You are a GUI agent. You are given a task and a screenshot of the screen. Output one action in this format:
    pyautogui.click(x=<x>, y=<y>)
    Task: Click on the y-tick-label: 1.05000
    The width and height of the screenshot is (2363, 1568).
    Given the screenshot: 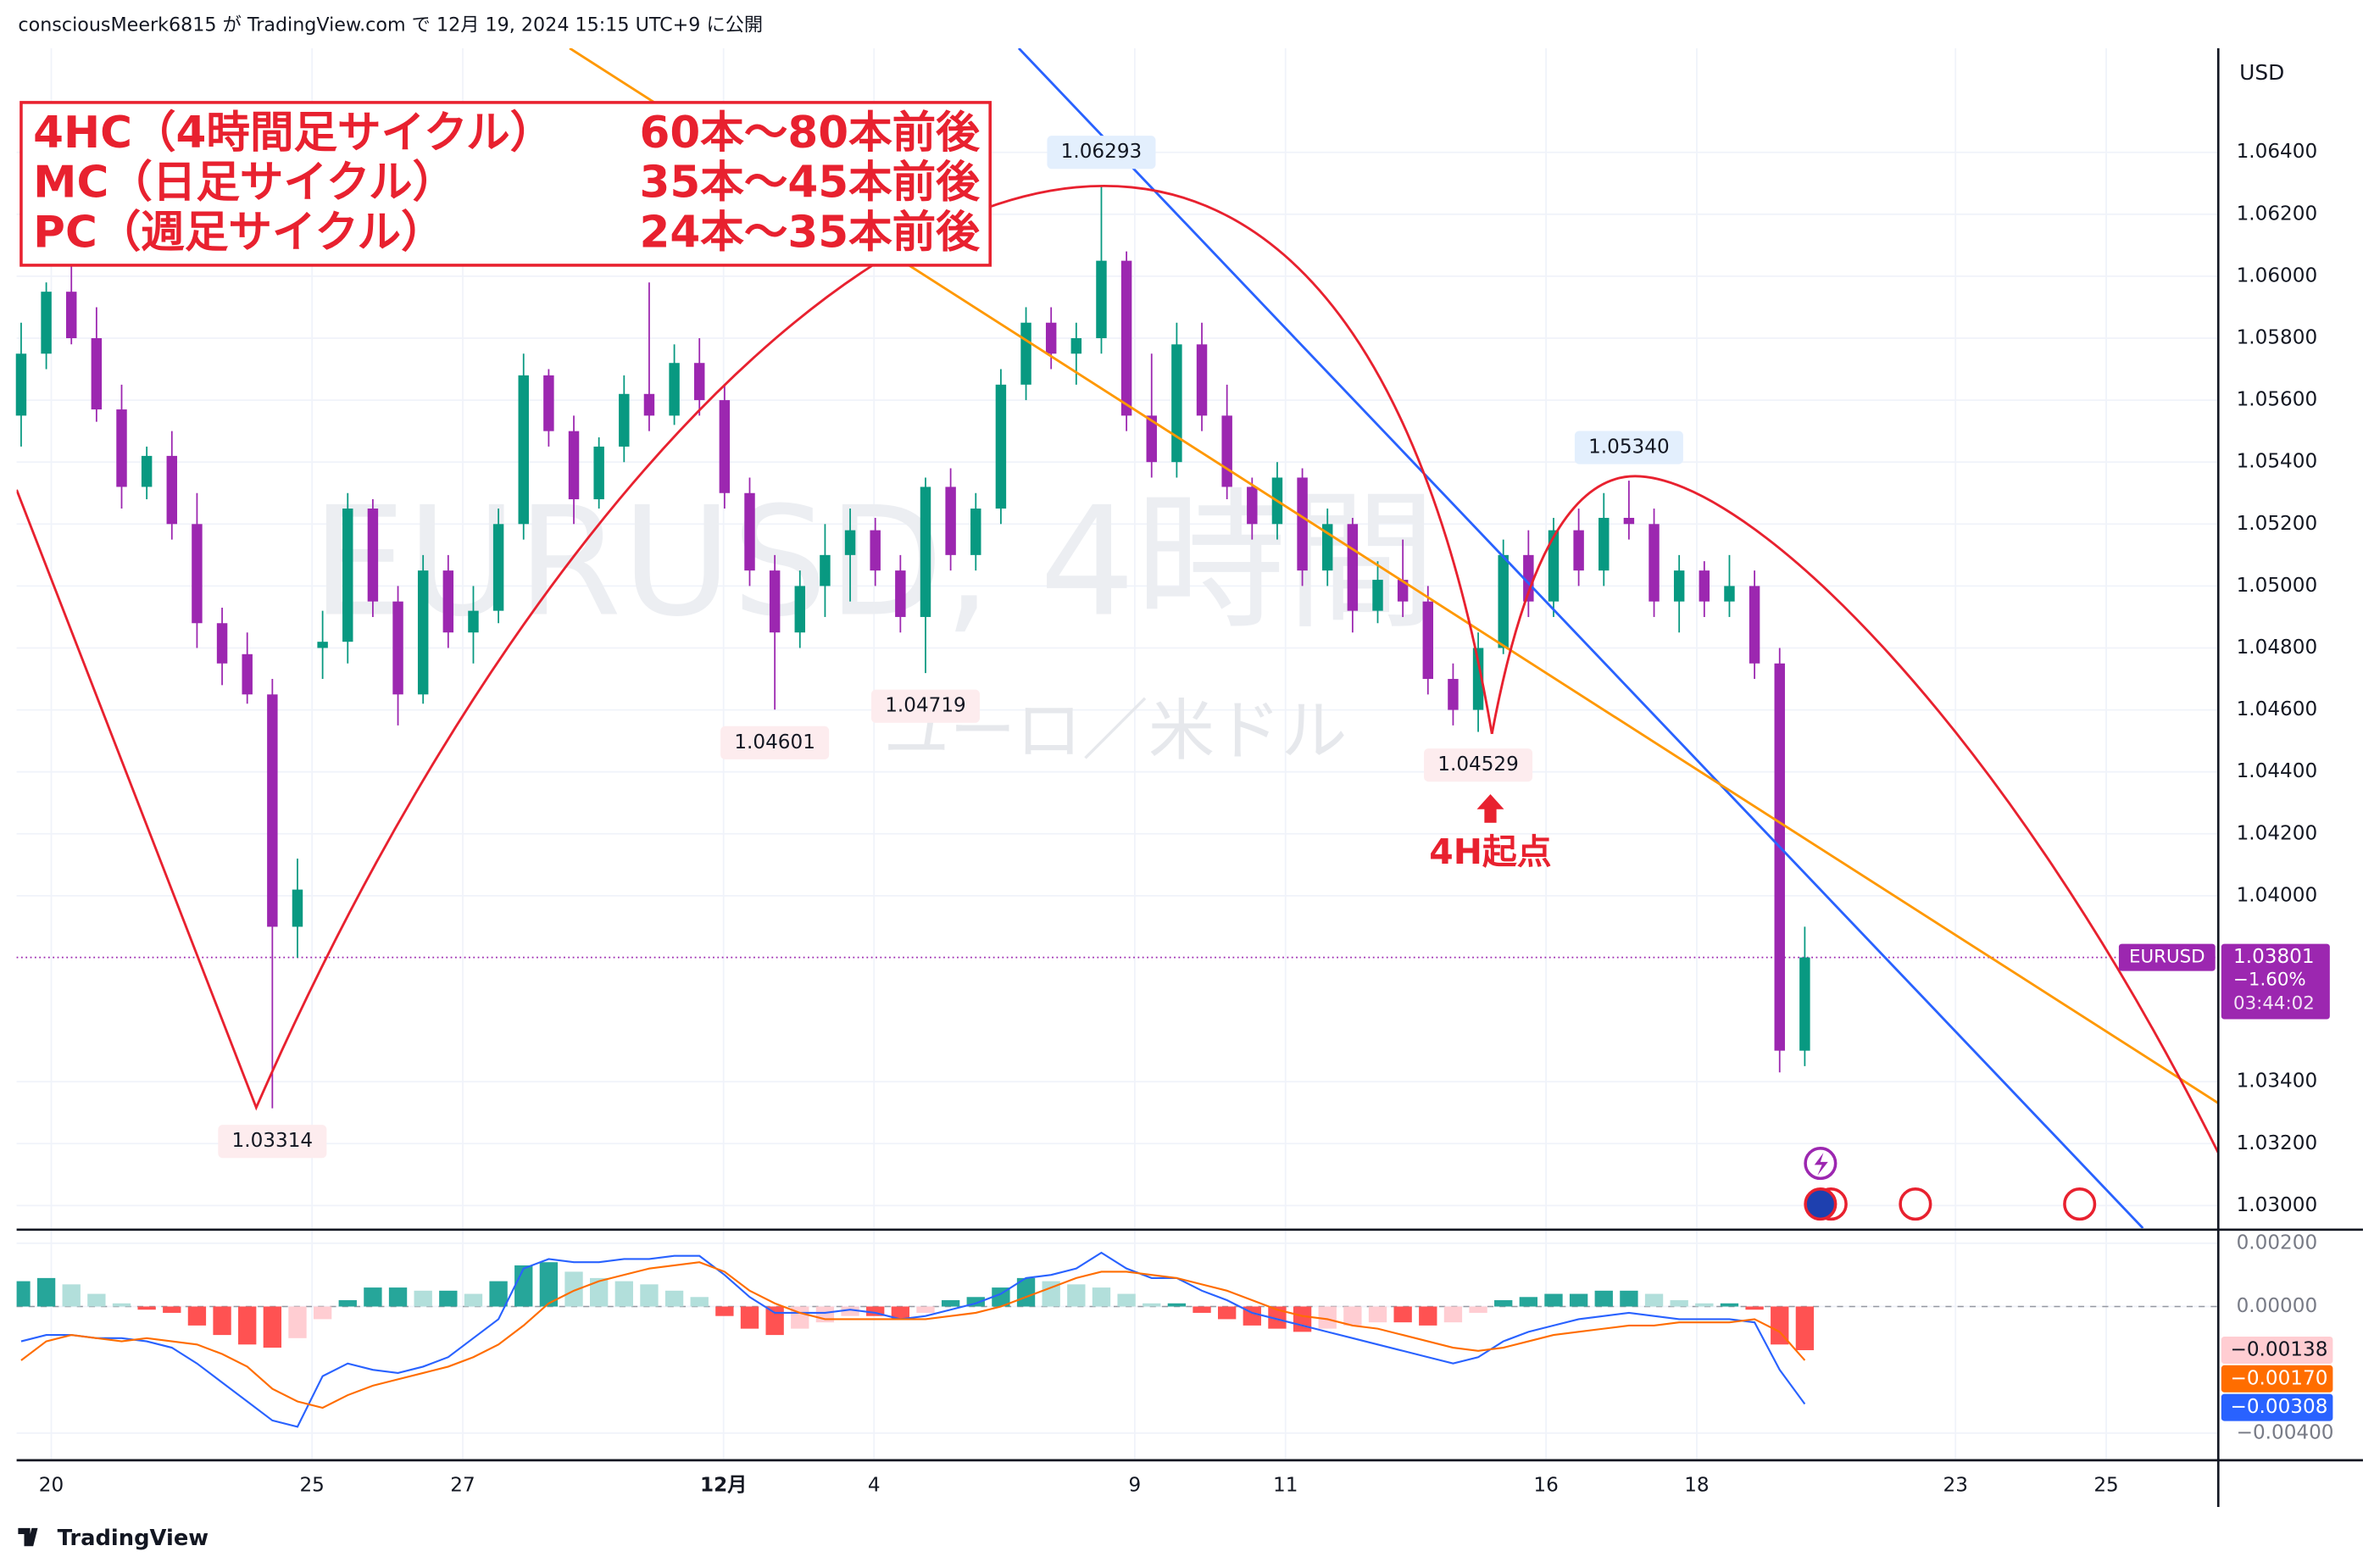 What is the action you would take?
    pyautogui.click(x=2277, y=586)
    